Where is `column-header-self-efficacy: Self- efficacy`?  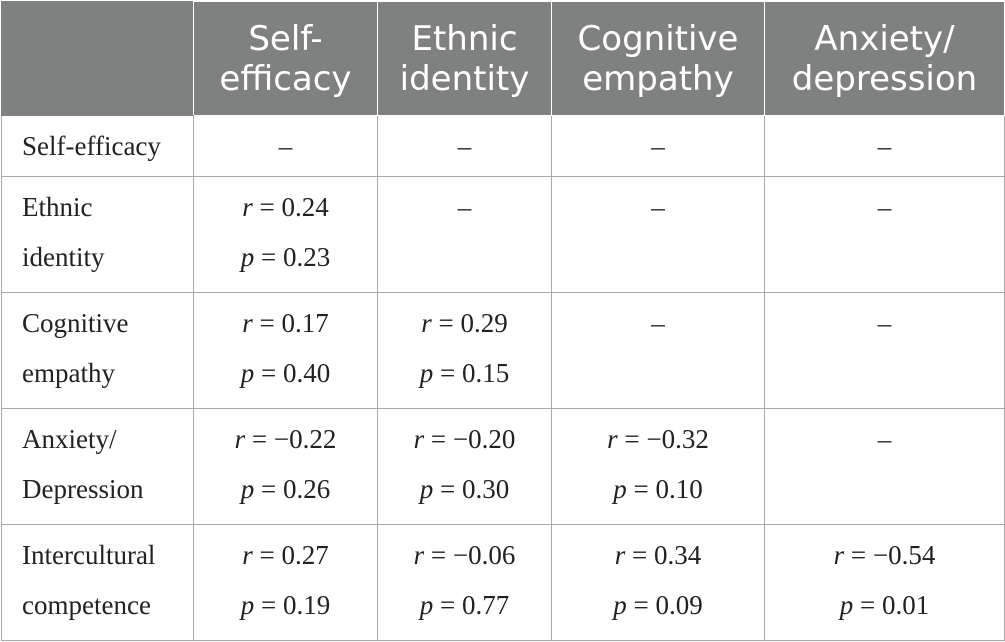
column-header-self-efficacy: Self- efficacy is located at coordinates (285, 58).